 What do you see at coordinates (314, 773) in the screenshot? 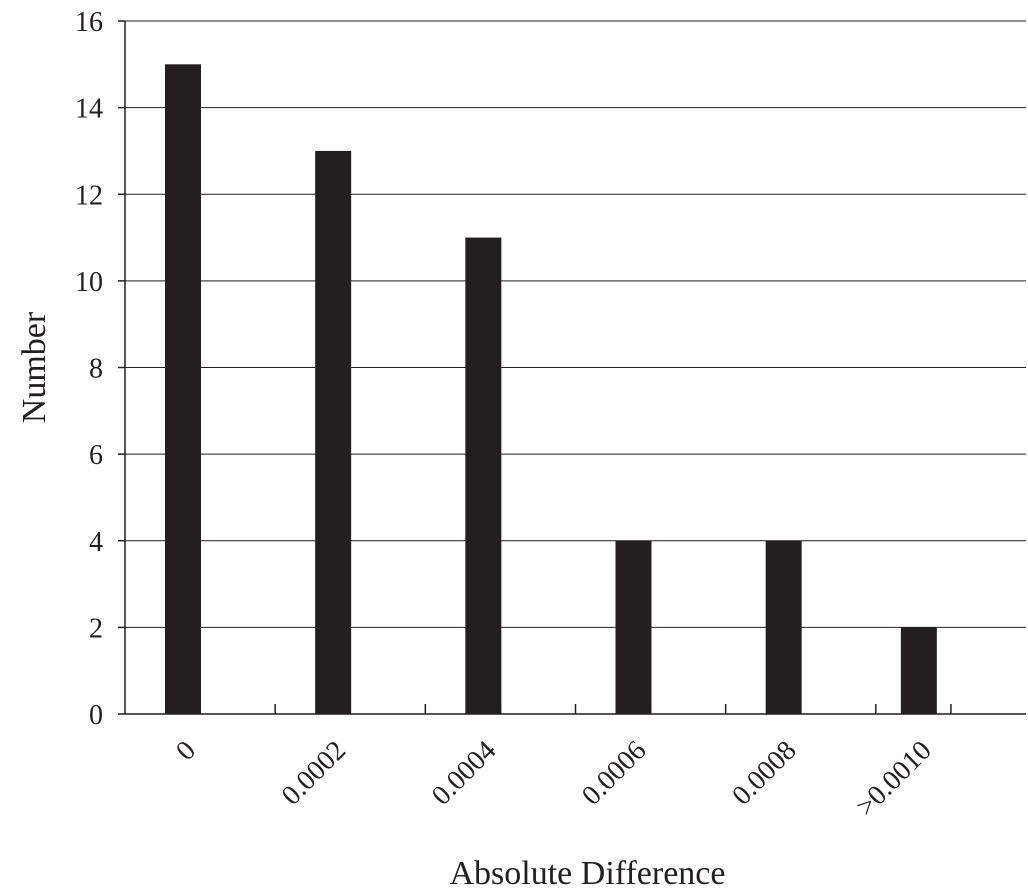
I see `x-tick-label-1: 0.0002` at bounding box center [314, 773].